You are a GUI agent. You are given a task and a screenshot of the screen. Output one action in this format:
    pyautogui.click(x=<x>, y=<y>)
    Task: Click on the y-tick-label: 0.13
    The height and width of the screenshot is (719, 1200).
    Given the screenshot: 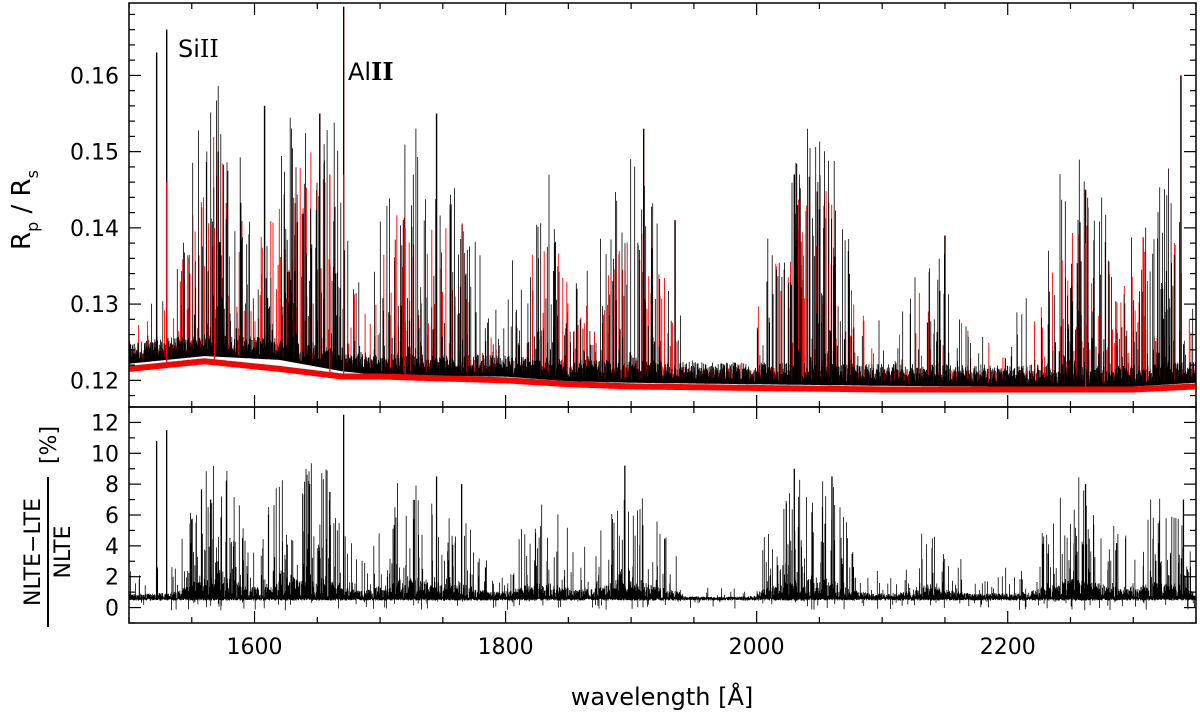 What is the action you would take?
    pyautogui.click(x=94, y=305)
    